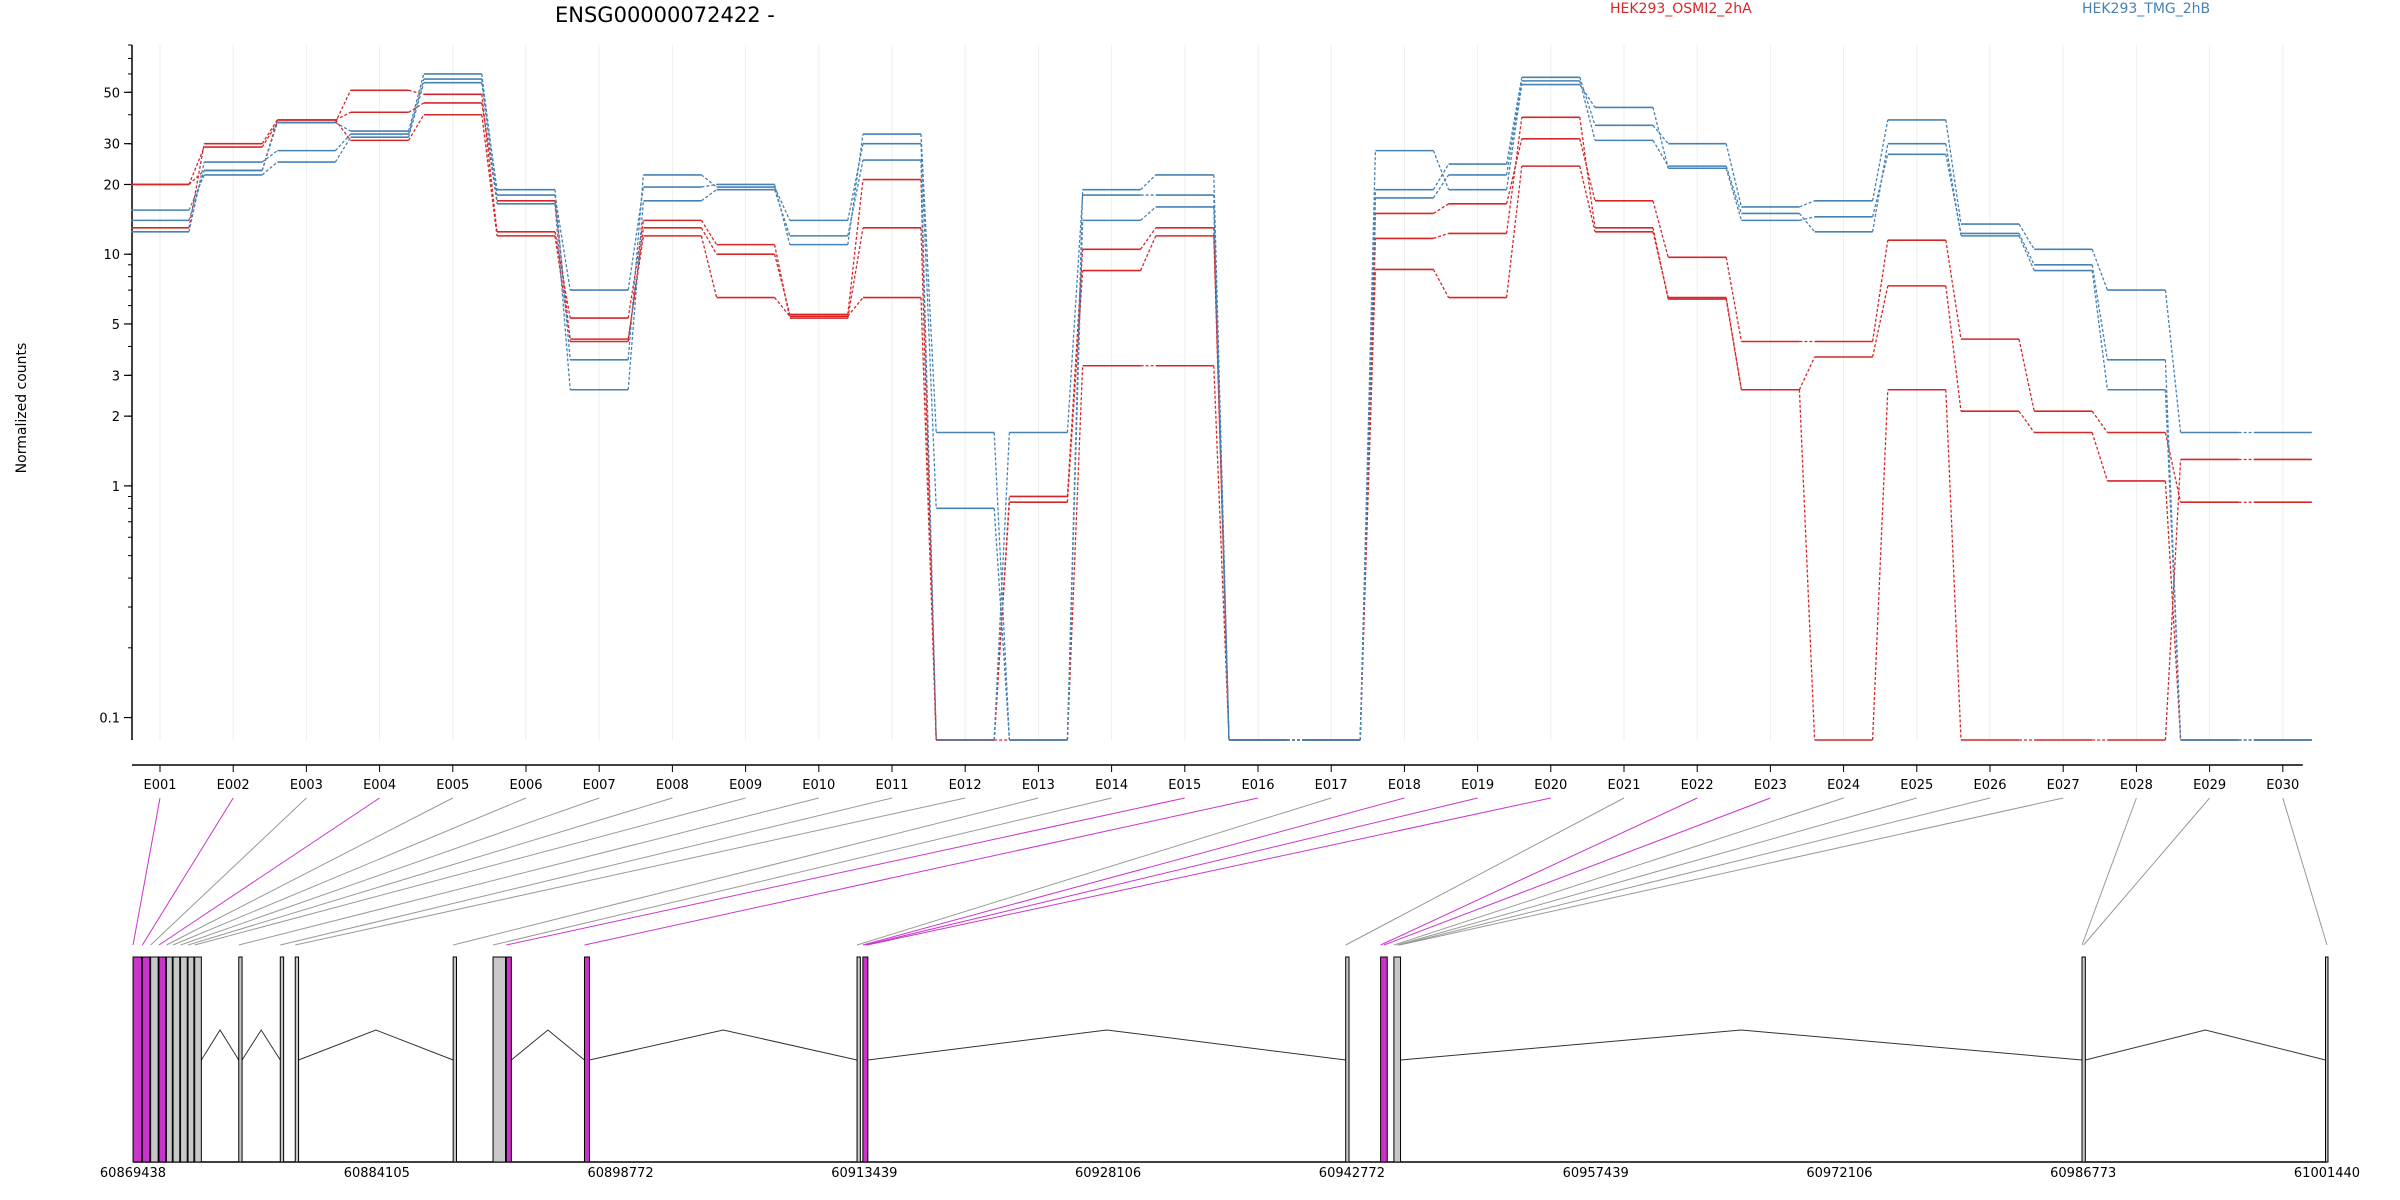  What do you see at coordinates (1839, 1173) in the screenshot?
I see `genomic-tick-label: 60972106` at bounding box center [1839, 1173].